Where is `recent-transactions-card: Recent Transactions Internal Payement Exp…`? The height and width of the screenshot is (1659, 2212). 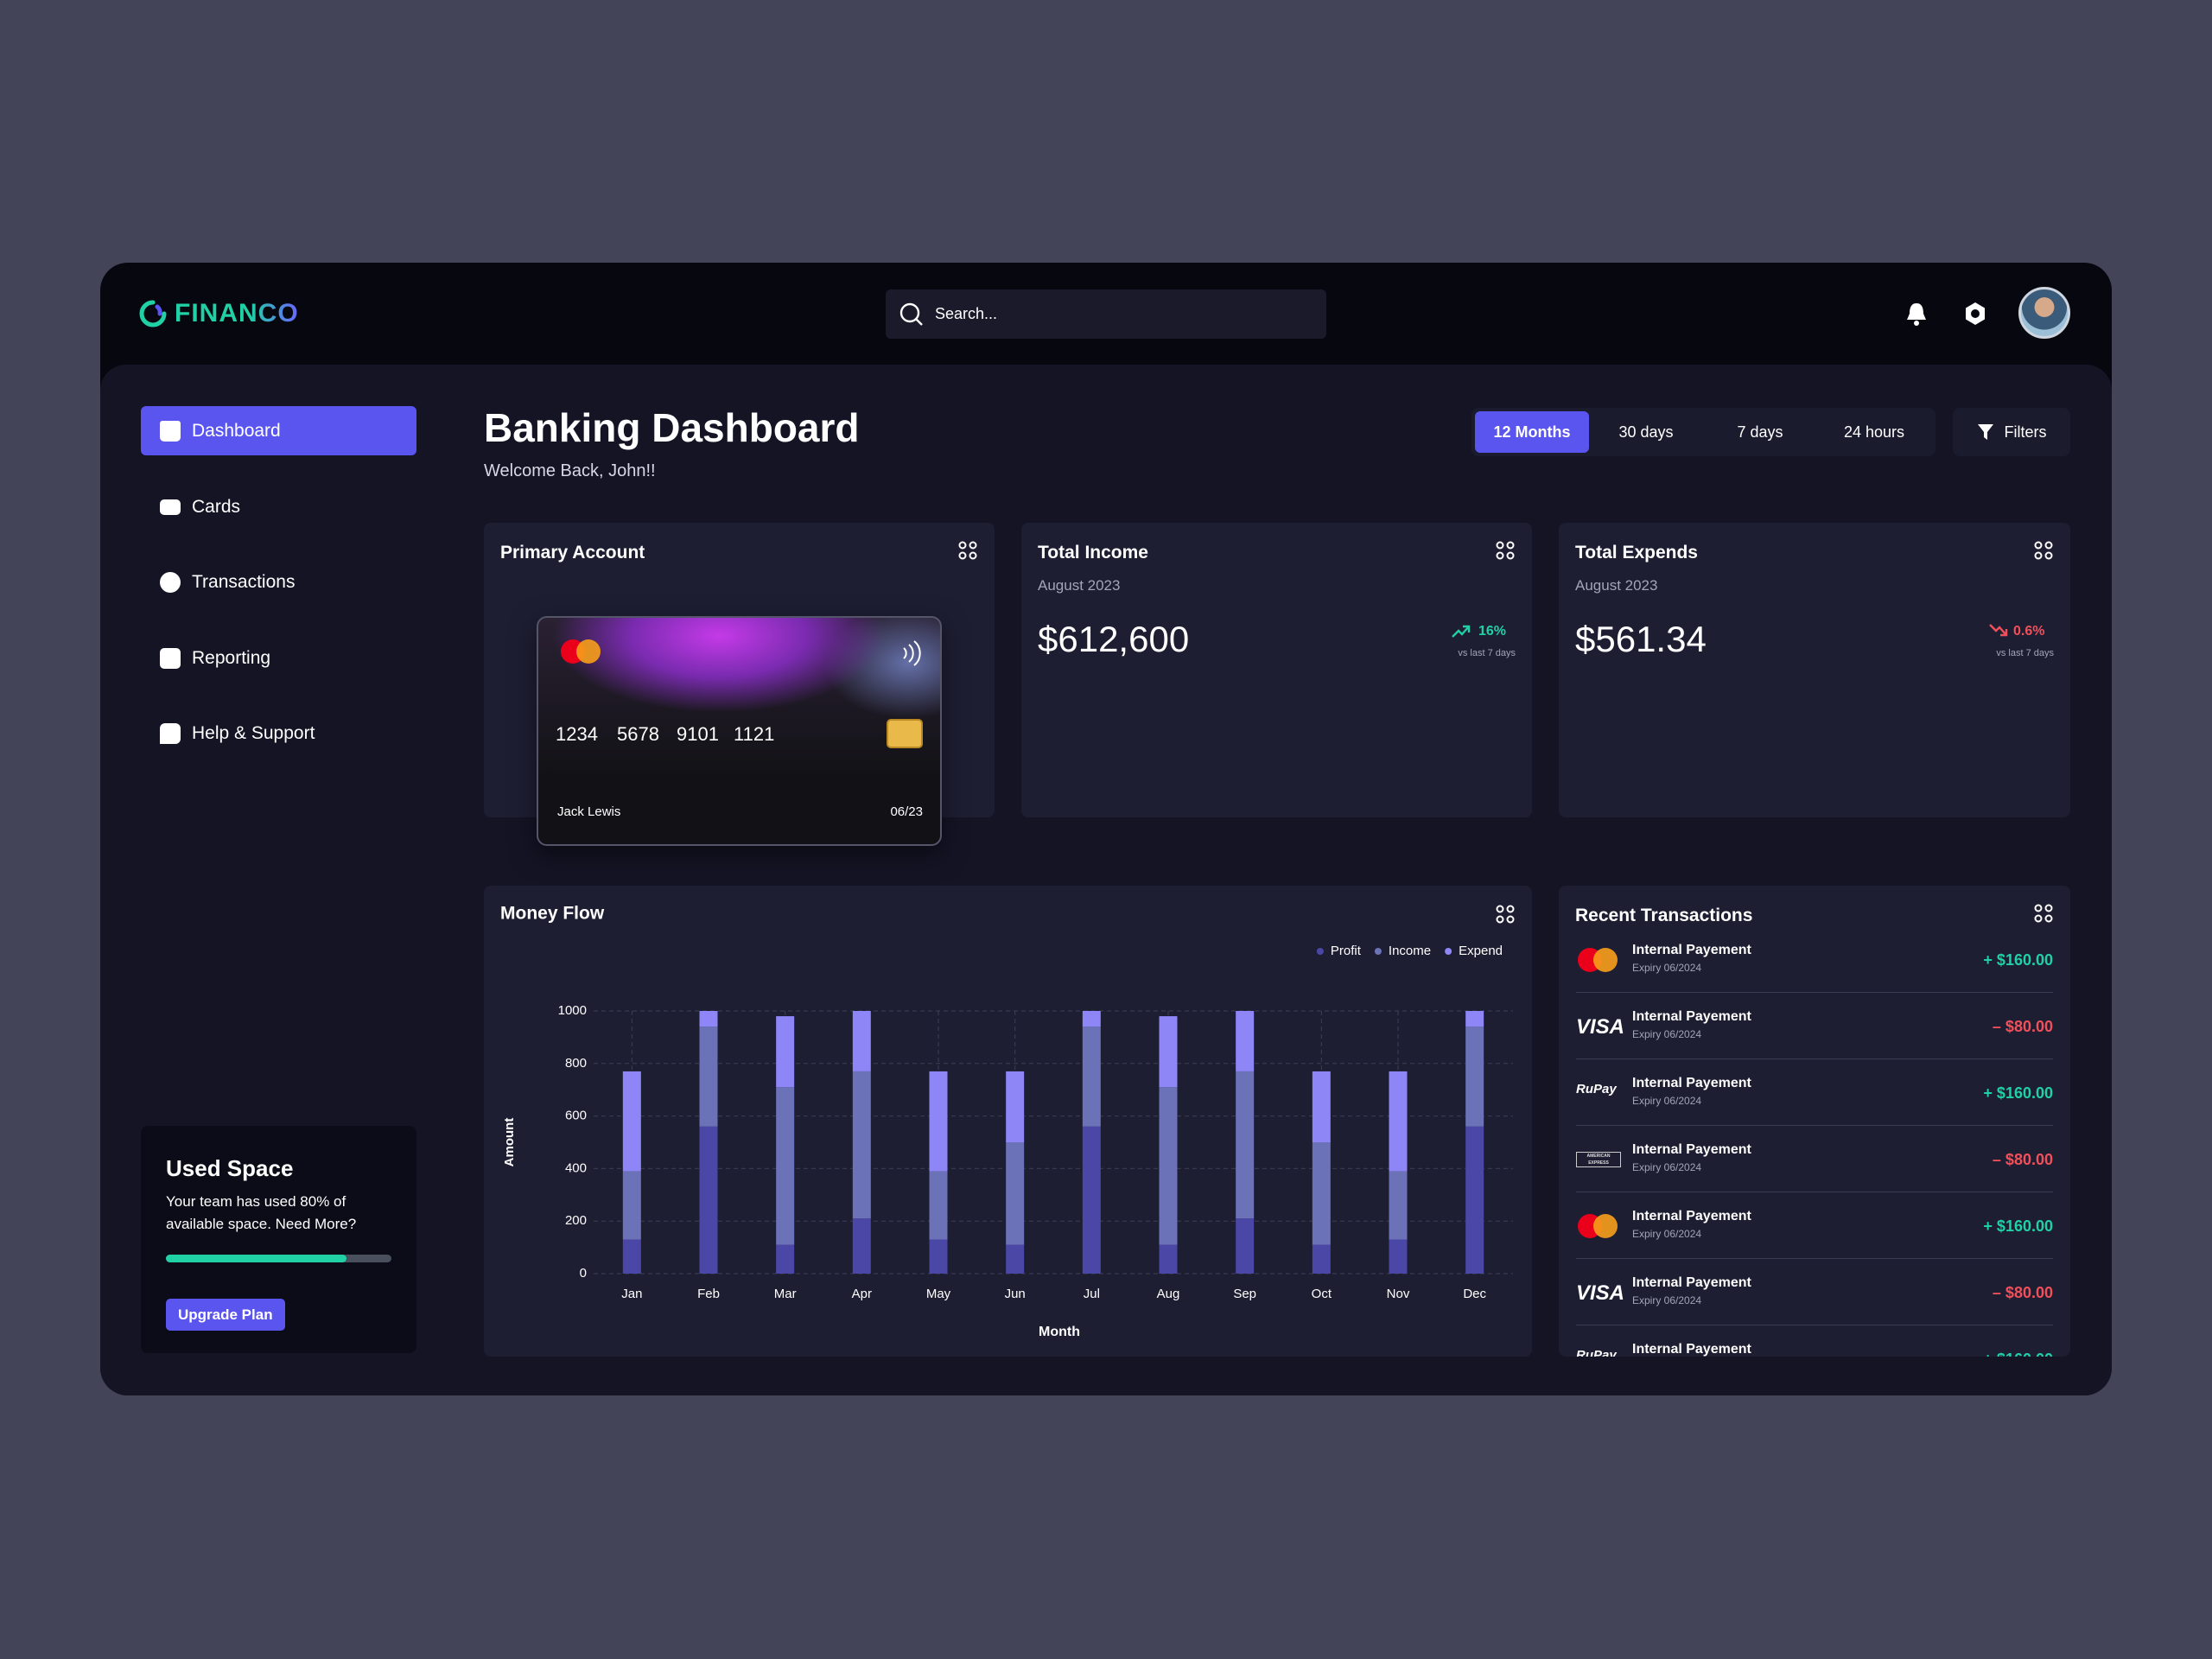 recent-transactions-card: Recent Transactions Internal Payement Exp… is located at coordinates (1814, 1121).